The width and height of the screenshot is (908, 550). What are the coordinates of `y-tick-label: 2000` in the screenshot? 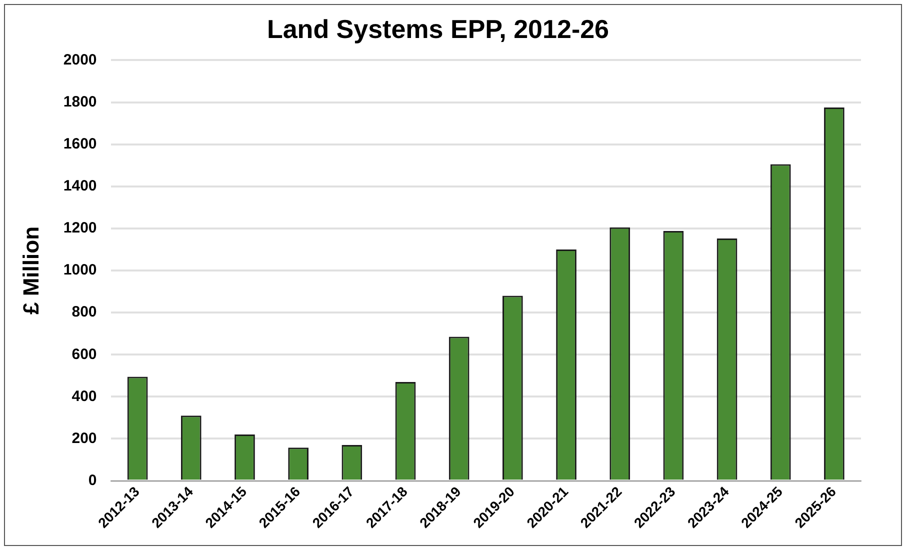 It's located at (80, 59).